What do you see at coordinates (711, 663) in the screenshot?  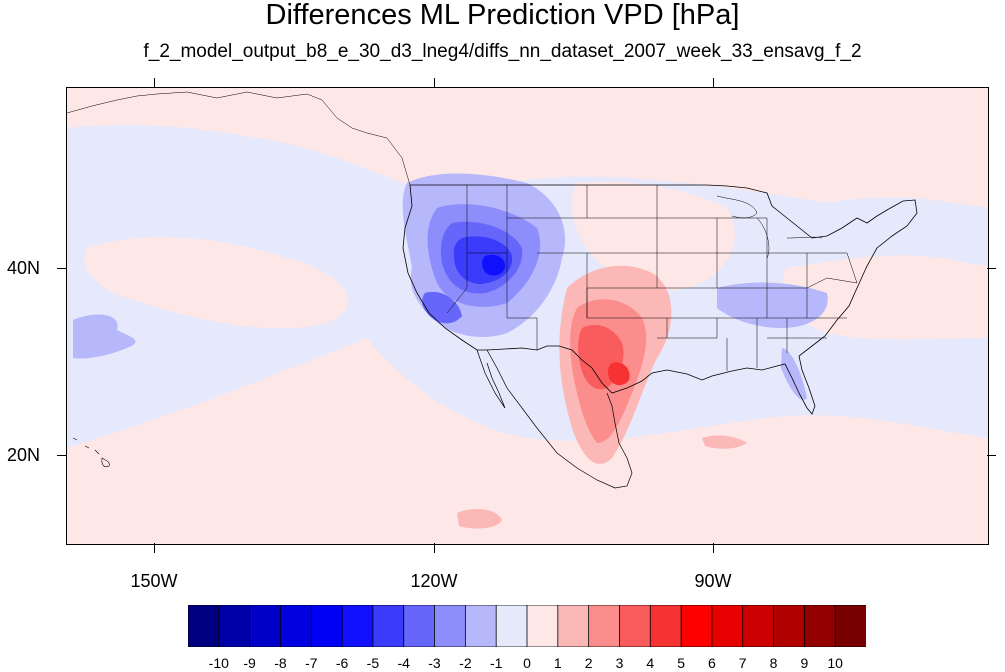 I see `colorbar-level-label: 6` at bounding box center [711, 663].